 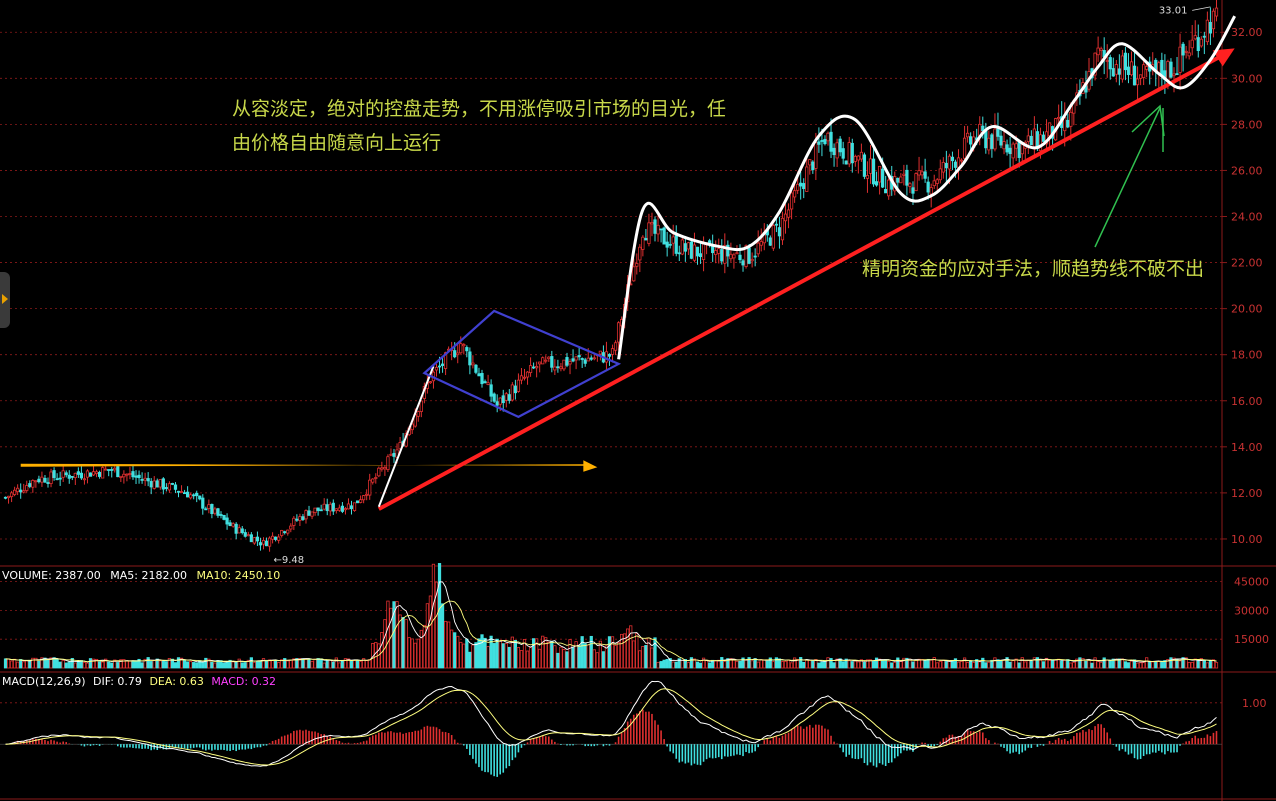 I want to click on breakout-line, so click(x=406, y=436).